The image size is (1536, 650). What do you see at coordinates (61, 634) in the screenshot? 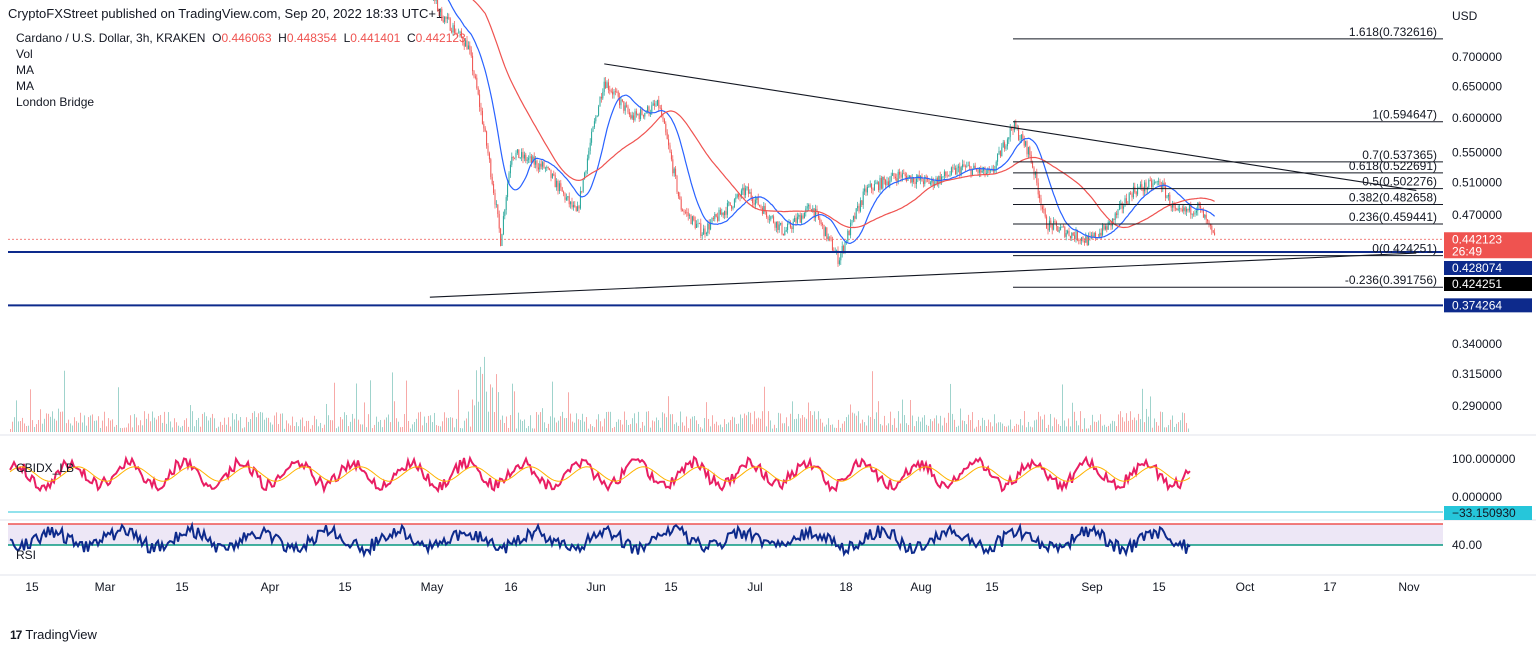
I see `footer-brand: TradingView` at bounding box center [61, 634].